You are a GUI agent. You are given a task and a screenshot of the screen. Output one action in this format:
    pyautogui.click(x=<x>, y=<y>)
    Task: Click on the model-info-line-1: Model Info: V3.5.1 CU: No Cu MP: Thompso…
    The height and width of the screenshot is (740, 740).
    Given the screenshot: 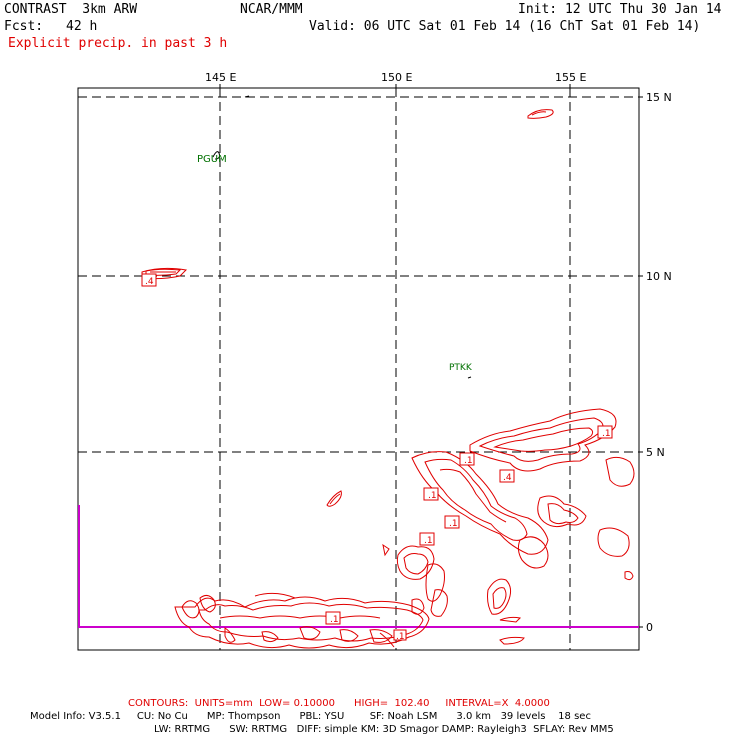 What is the action you would take?
    pyautogui.click(x=310, y=716)
    